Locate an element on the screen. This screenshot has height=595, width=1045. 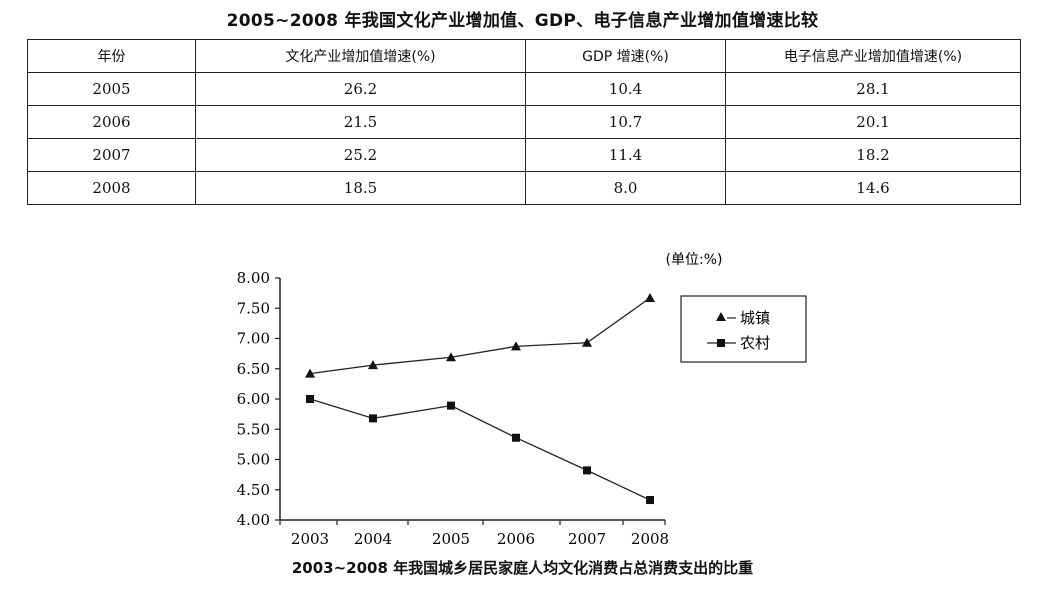
y-tick-label: 4.00 is located at coordinates (253, 520).